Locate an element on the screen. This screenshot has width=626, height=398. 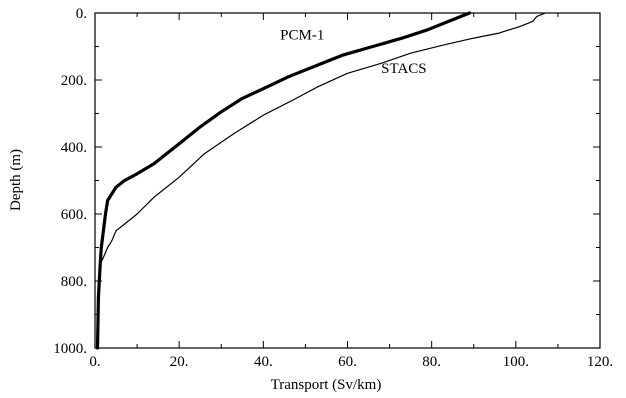
series-annotations: PCM-1 STACS is located at coordinates (353, 53).